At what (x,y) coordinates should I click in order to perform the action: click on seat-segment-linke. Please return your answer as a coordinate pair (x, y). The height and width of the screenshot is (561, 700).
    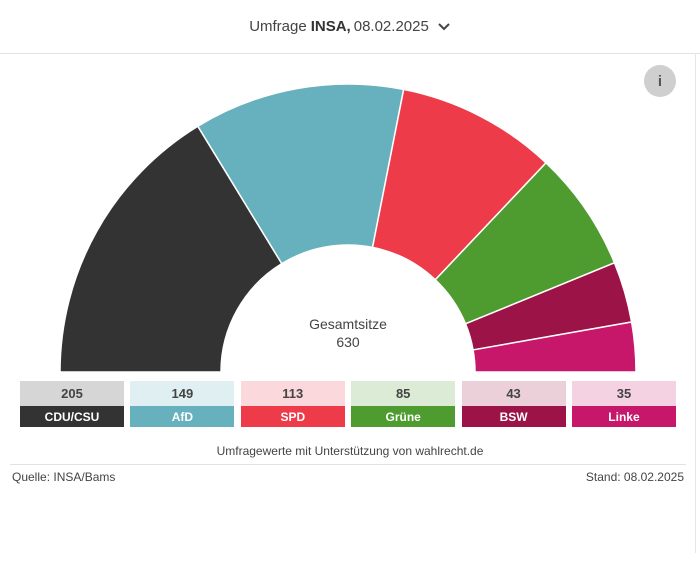
    Looking at the image, I should click on (554, 347).